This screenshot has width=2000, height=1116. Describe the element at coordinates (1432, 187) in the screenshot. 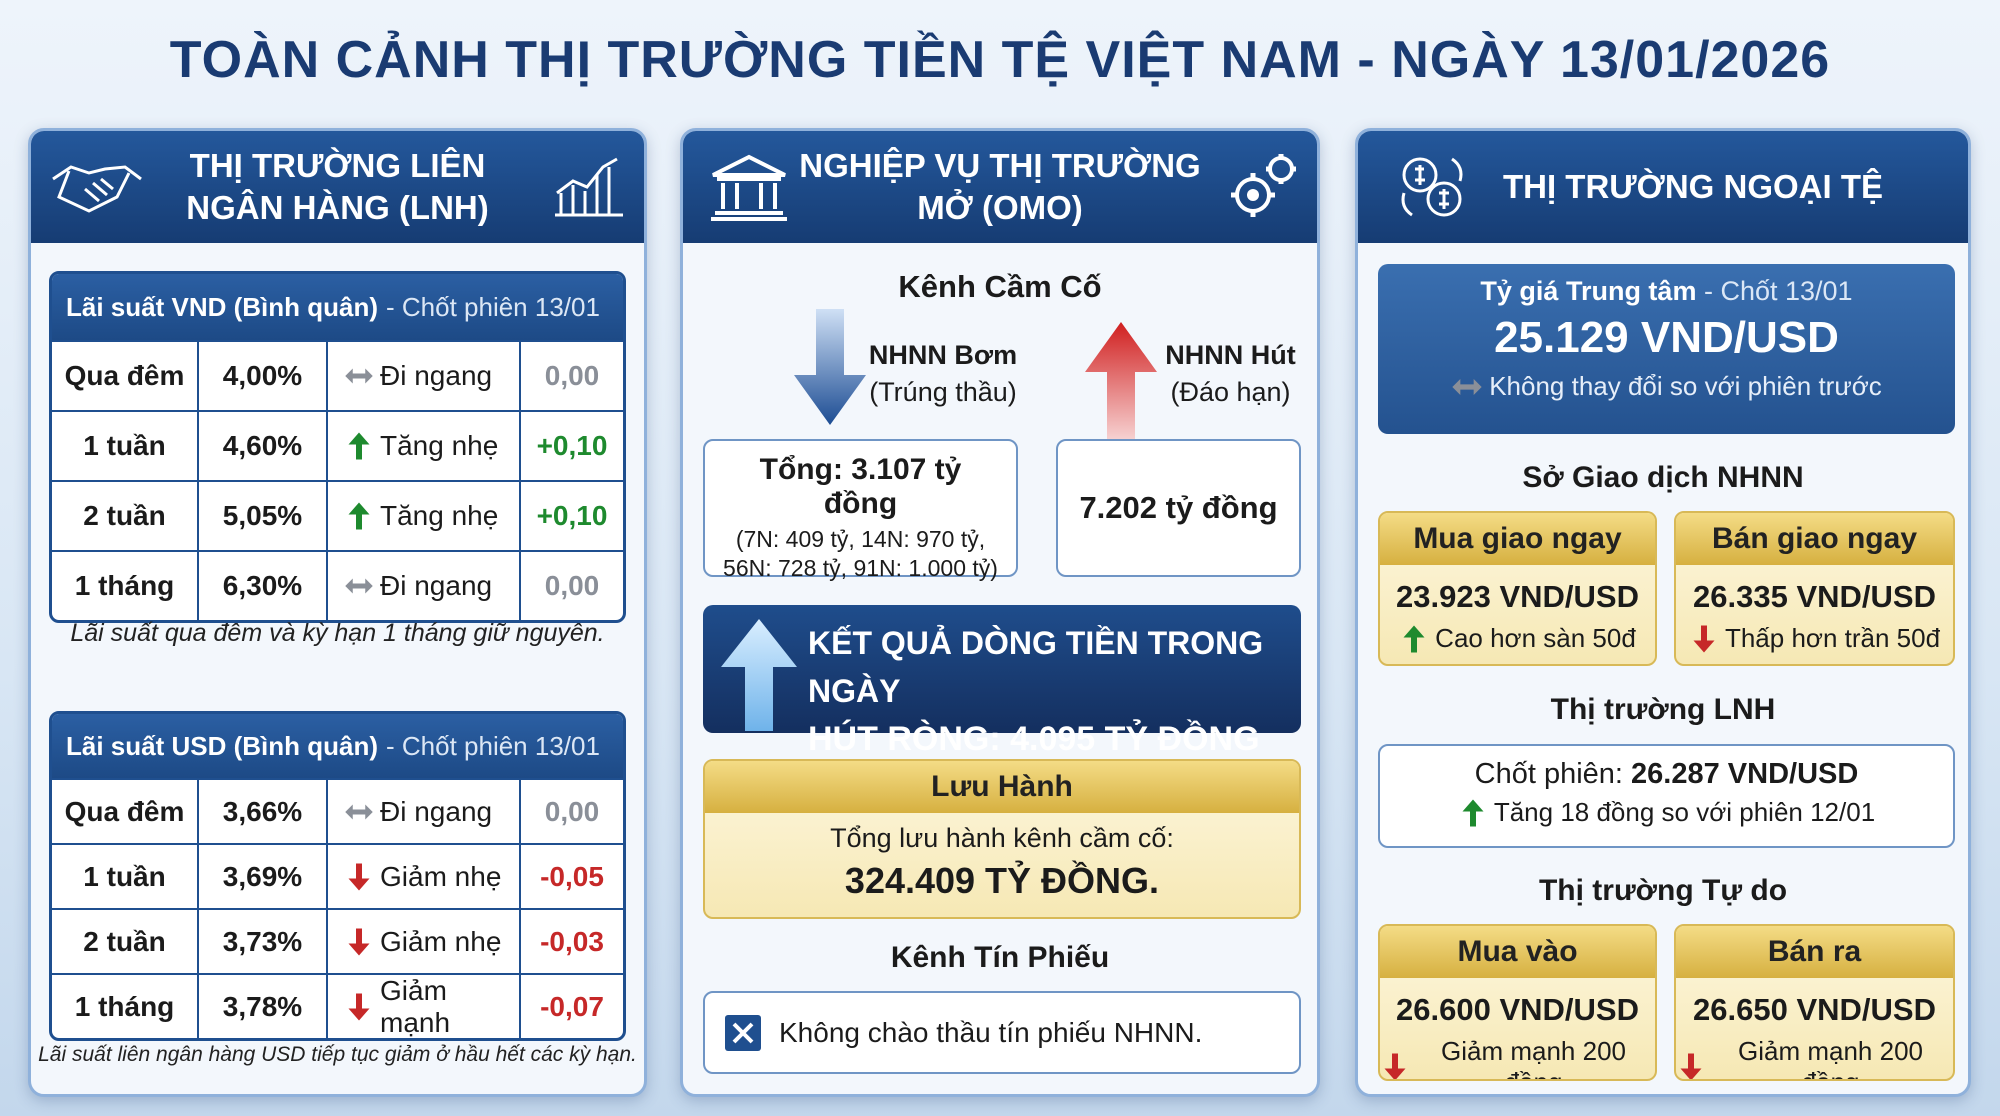

I see `currency-icon` at that location.